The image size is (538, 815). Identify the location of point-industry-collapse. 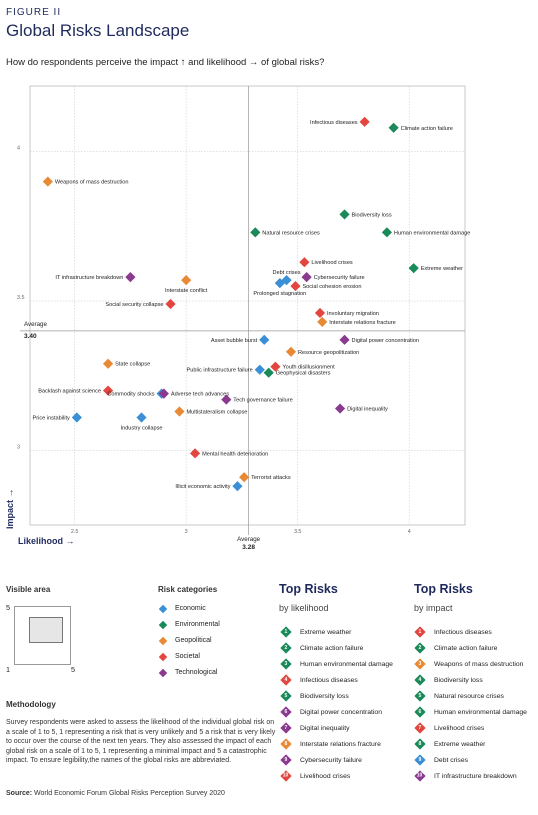
(141, 417).